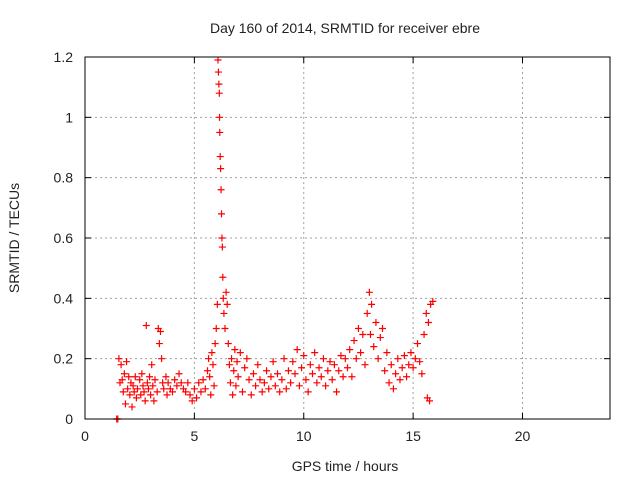 This screenshot has height=480, width=640. Describe the element at coordinates (64, 298) in the screenshot. I see `y-tick-label: 0.4` at that location.